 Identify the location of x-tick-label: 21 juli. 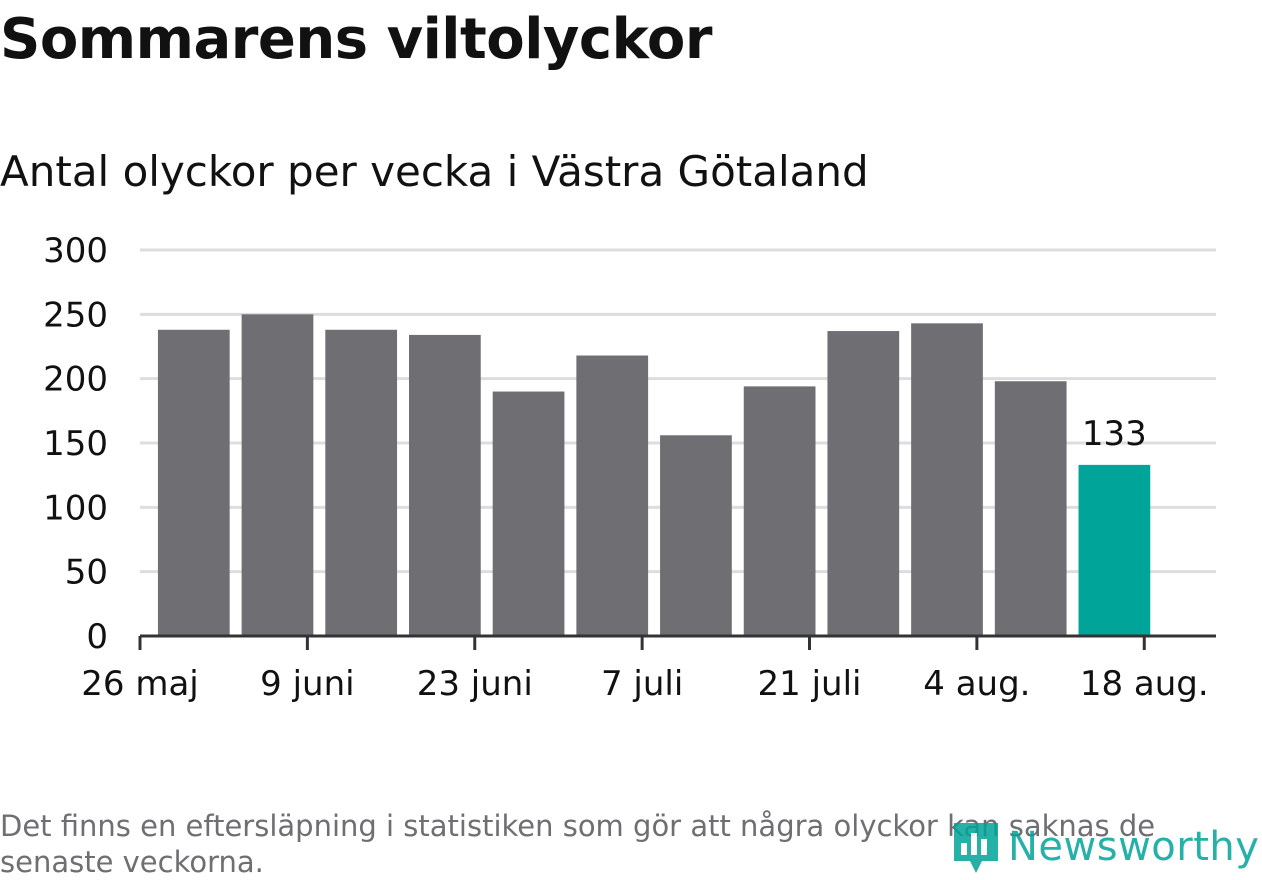
(810, 684).